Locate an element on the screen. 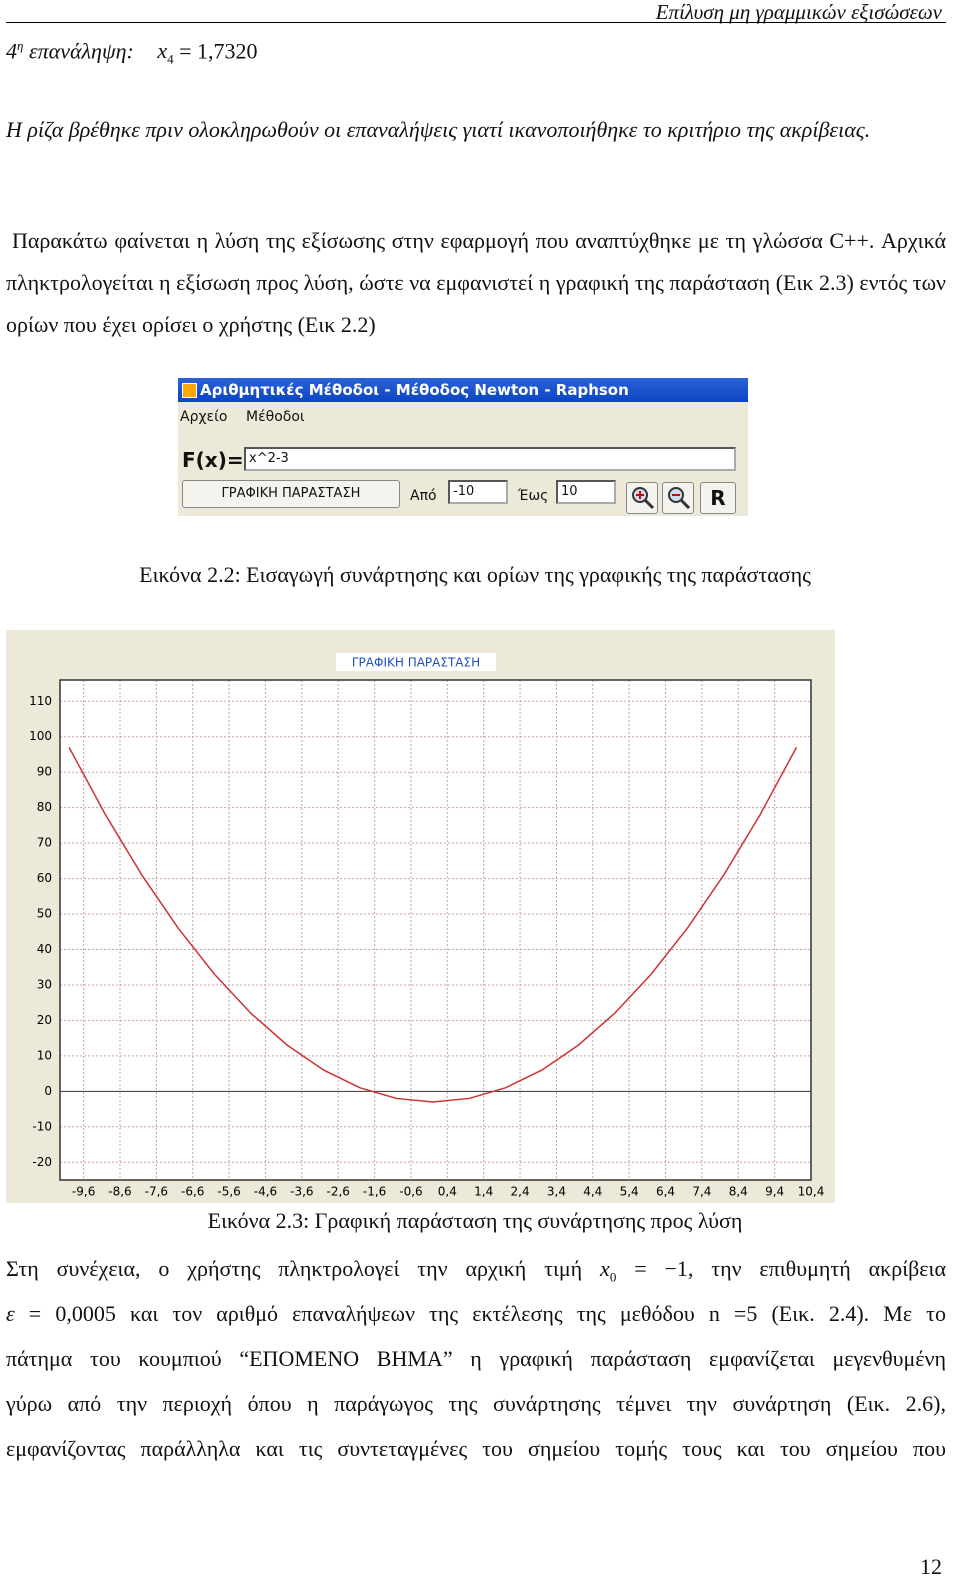 The image size is (960, 1589). chart-title-box is located at coordinates (416, 662).